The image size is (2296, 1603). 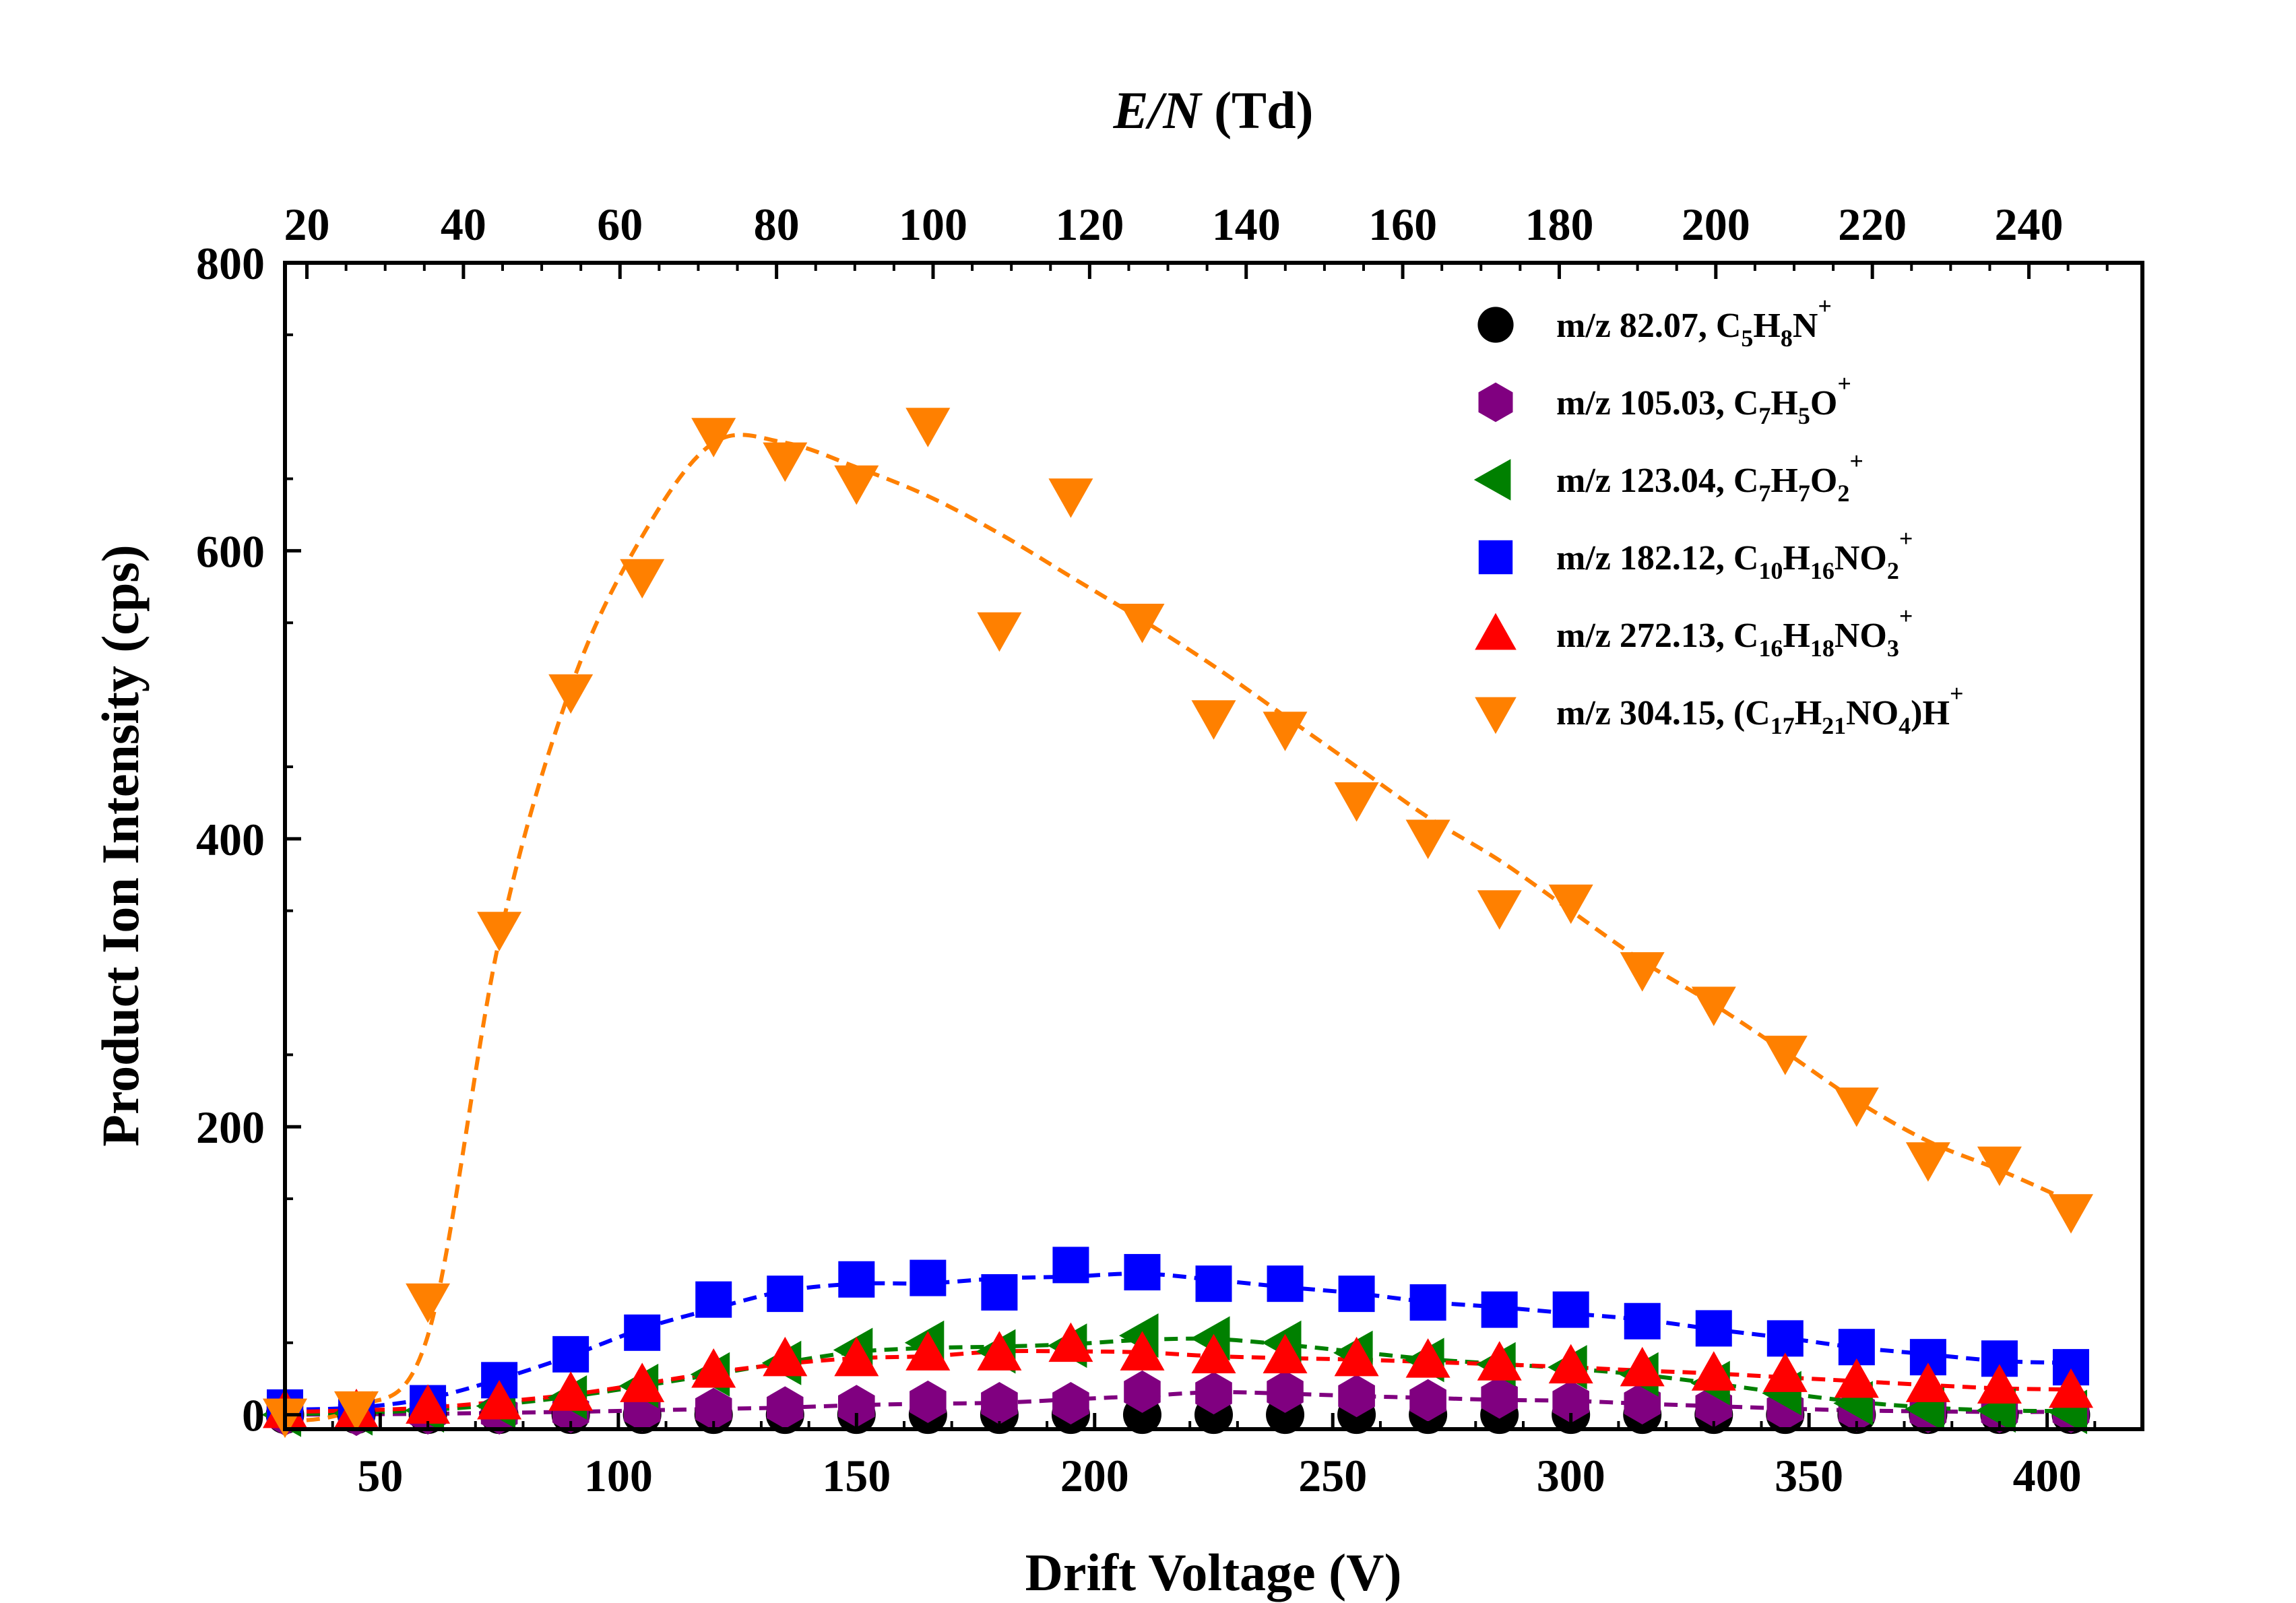 What do you see at coordinates (1770, 570) in the screenshot?
I see `legend-label-part: 10` at bounding box center [1770, 570].